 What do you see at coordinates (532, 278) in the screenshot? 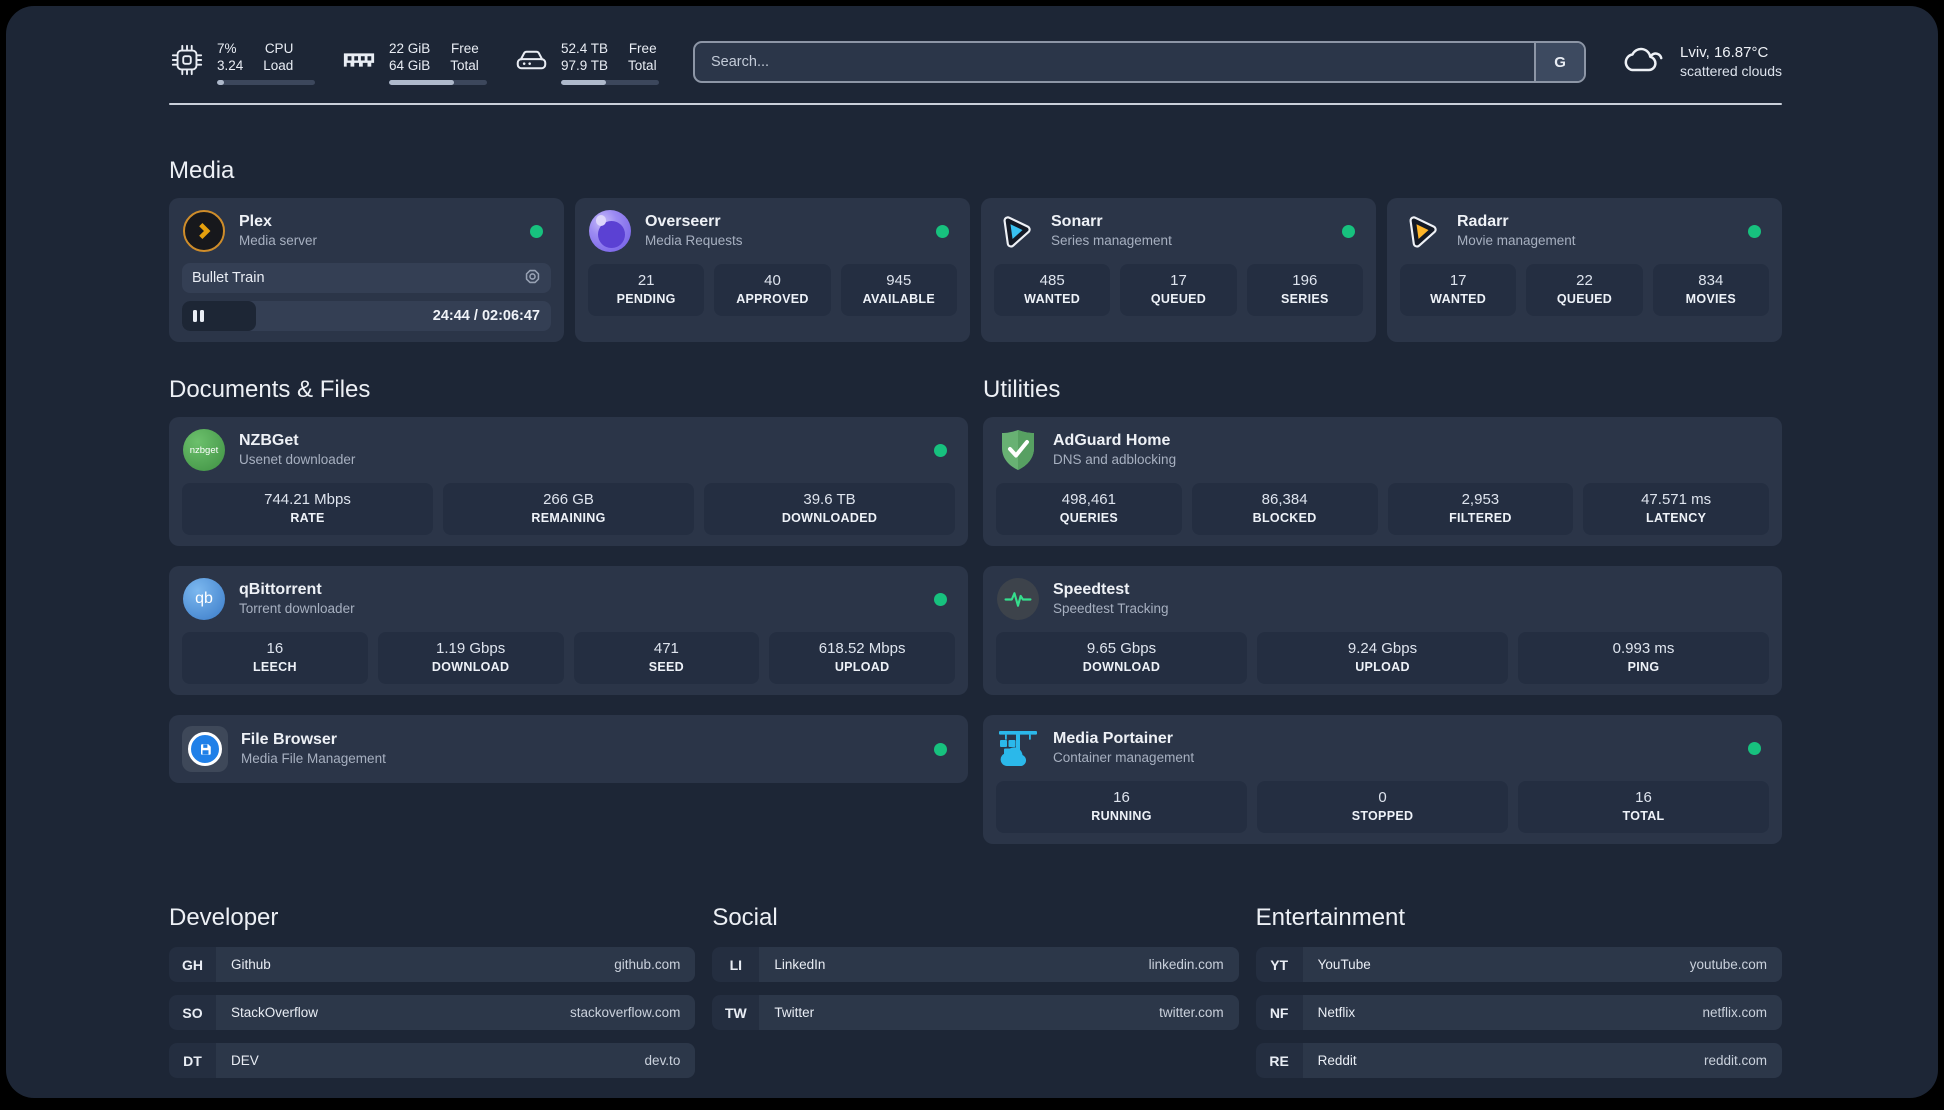
I see `film-icon` at bounding box center [532, 278].